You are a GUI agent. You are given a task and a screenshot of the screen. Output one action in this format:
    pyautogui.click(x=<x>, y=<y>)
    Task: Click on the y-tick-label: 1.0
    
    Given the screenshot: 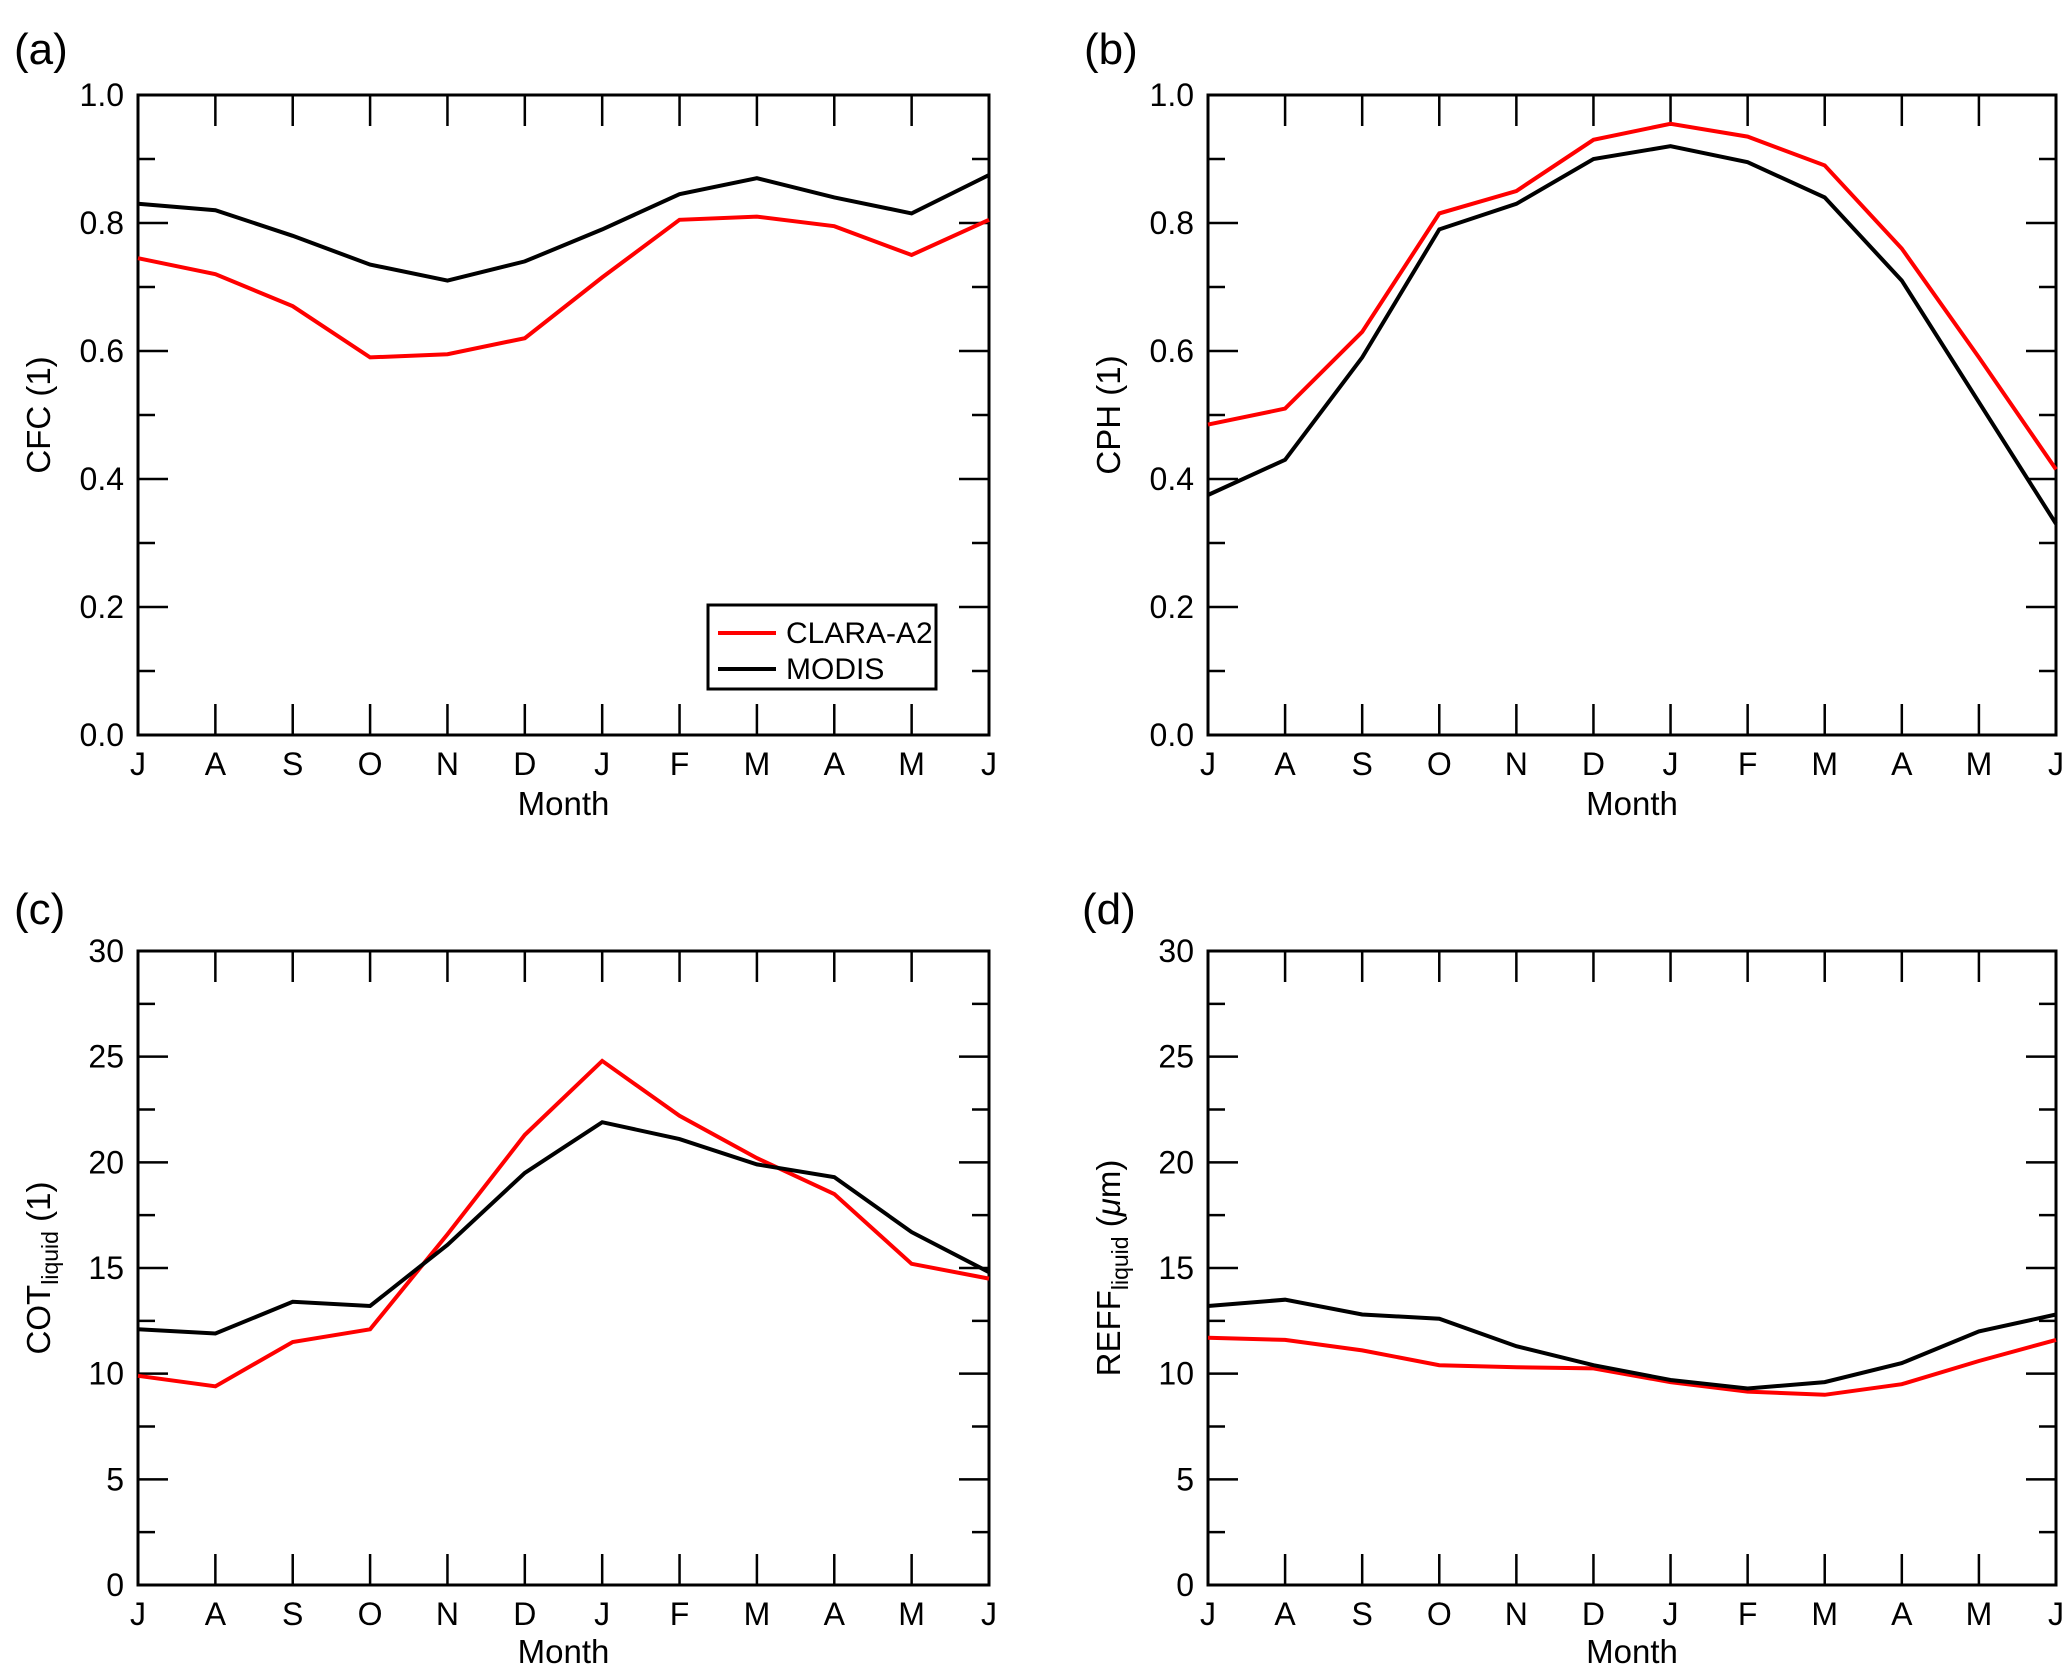 What is the action you would take?
    pyautogui.click(x=1172, y=95)
    